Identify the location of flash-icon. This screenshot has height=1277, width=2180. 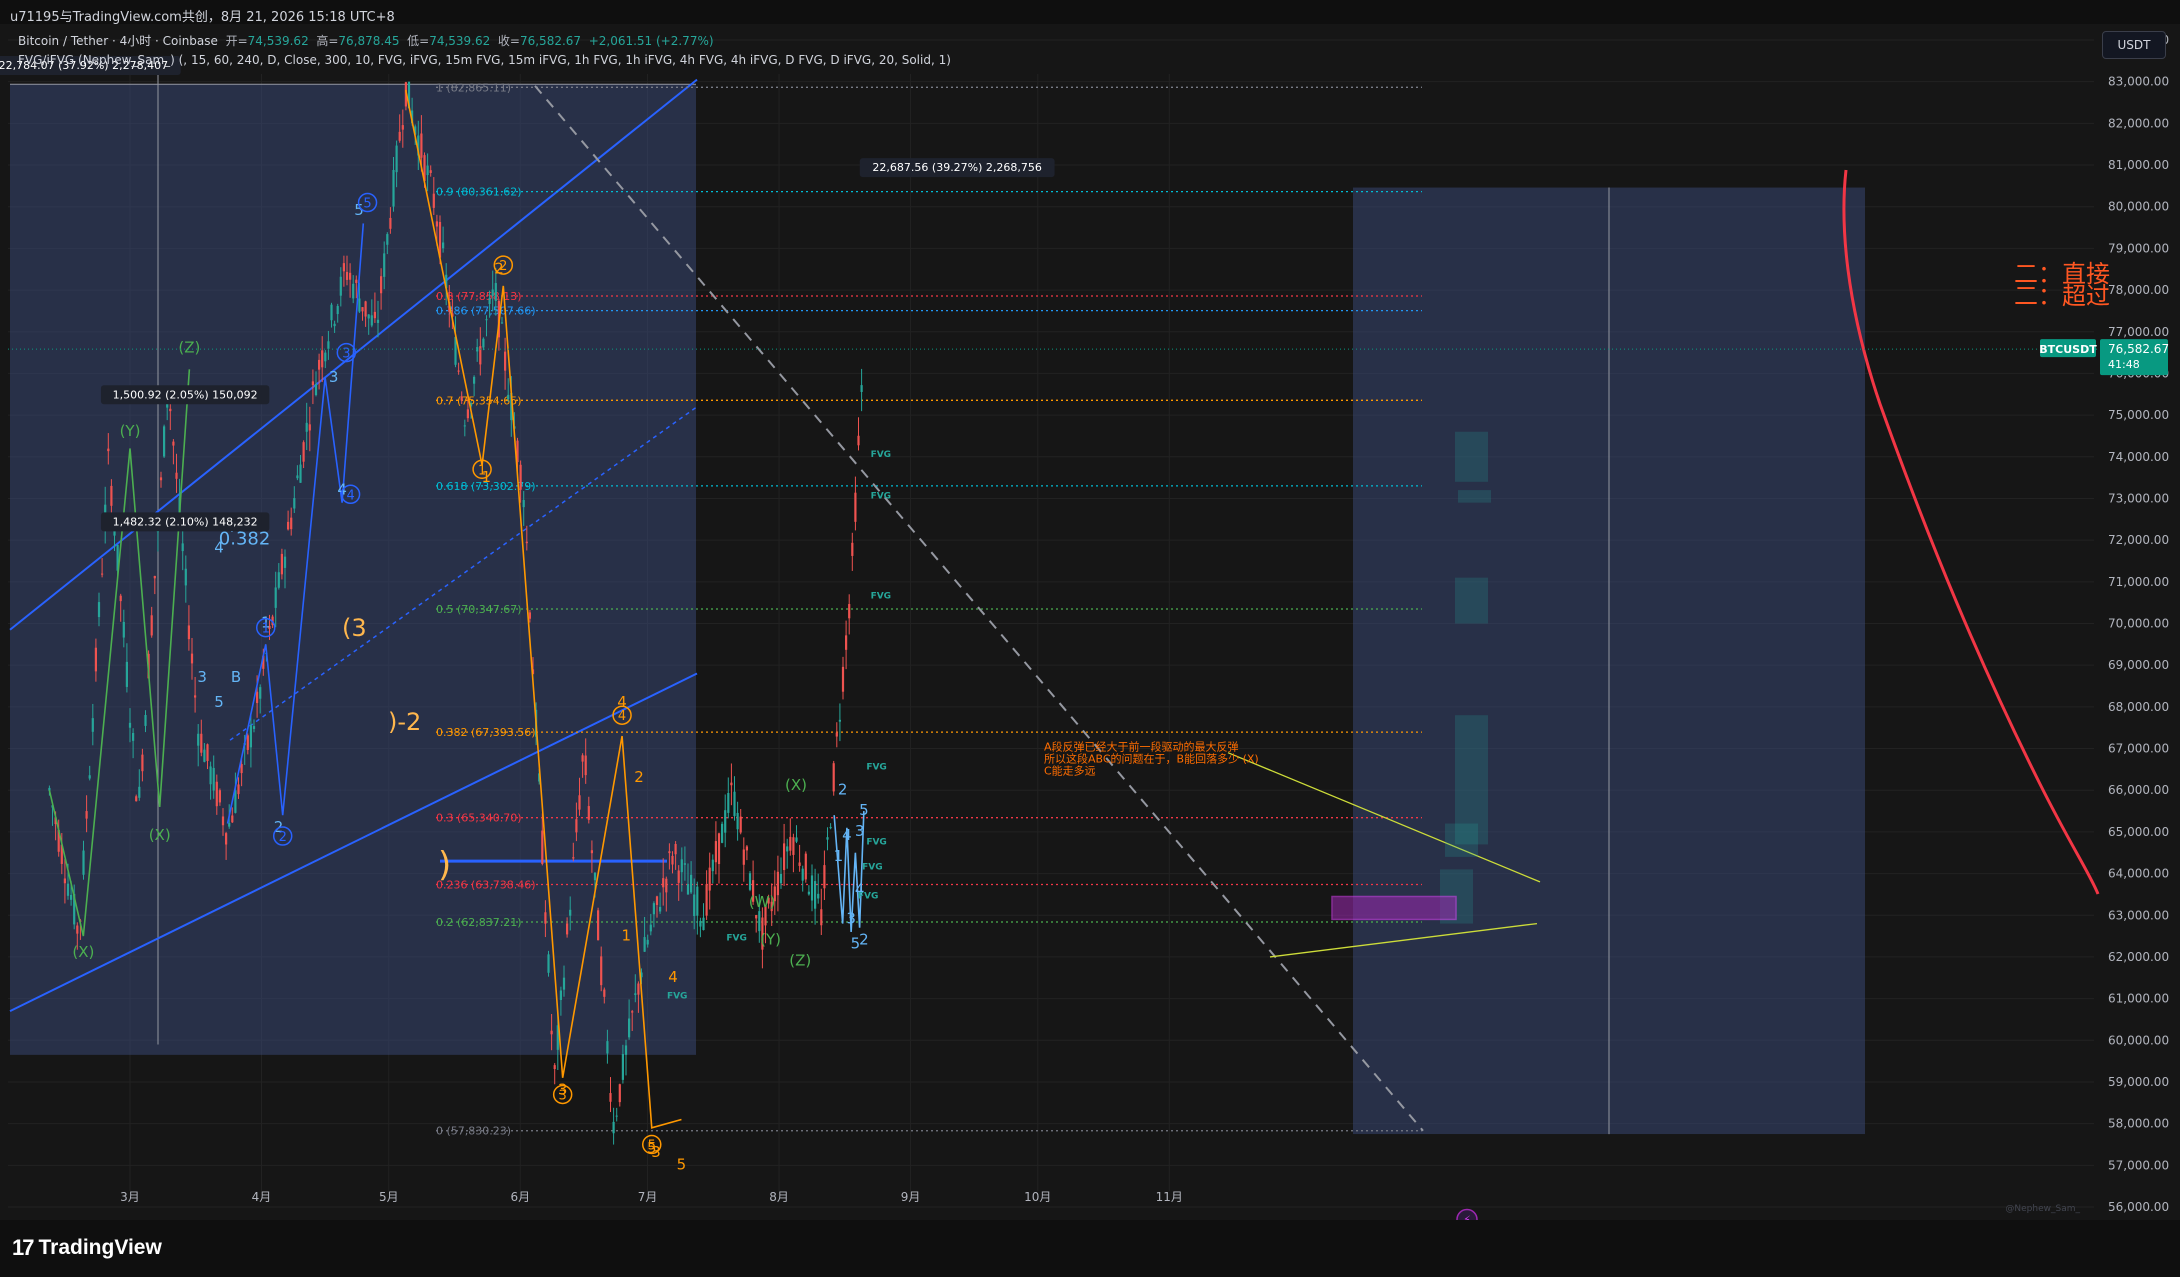
(1467, 1214).